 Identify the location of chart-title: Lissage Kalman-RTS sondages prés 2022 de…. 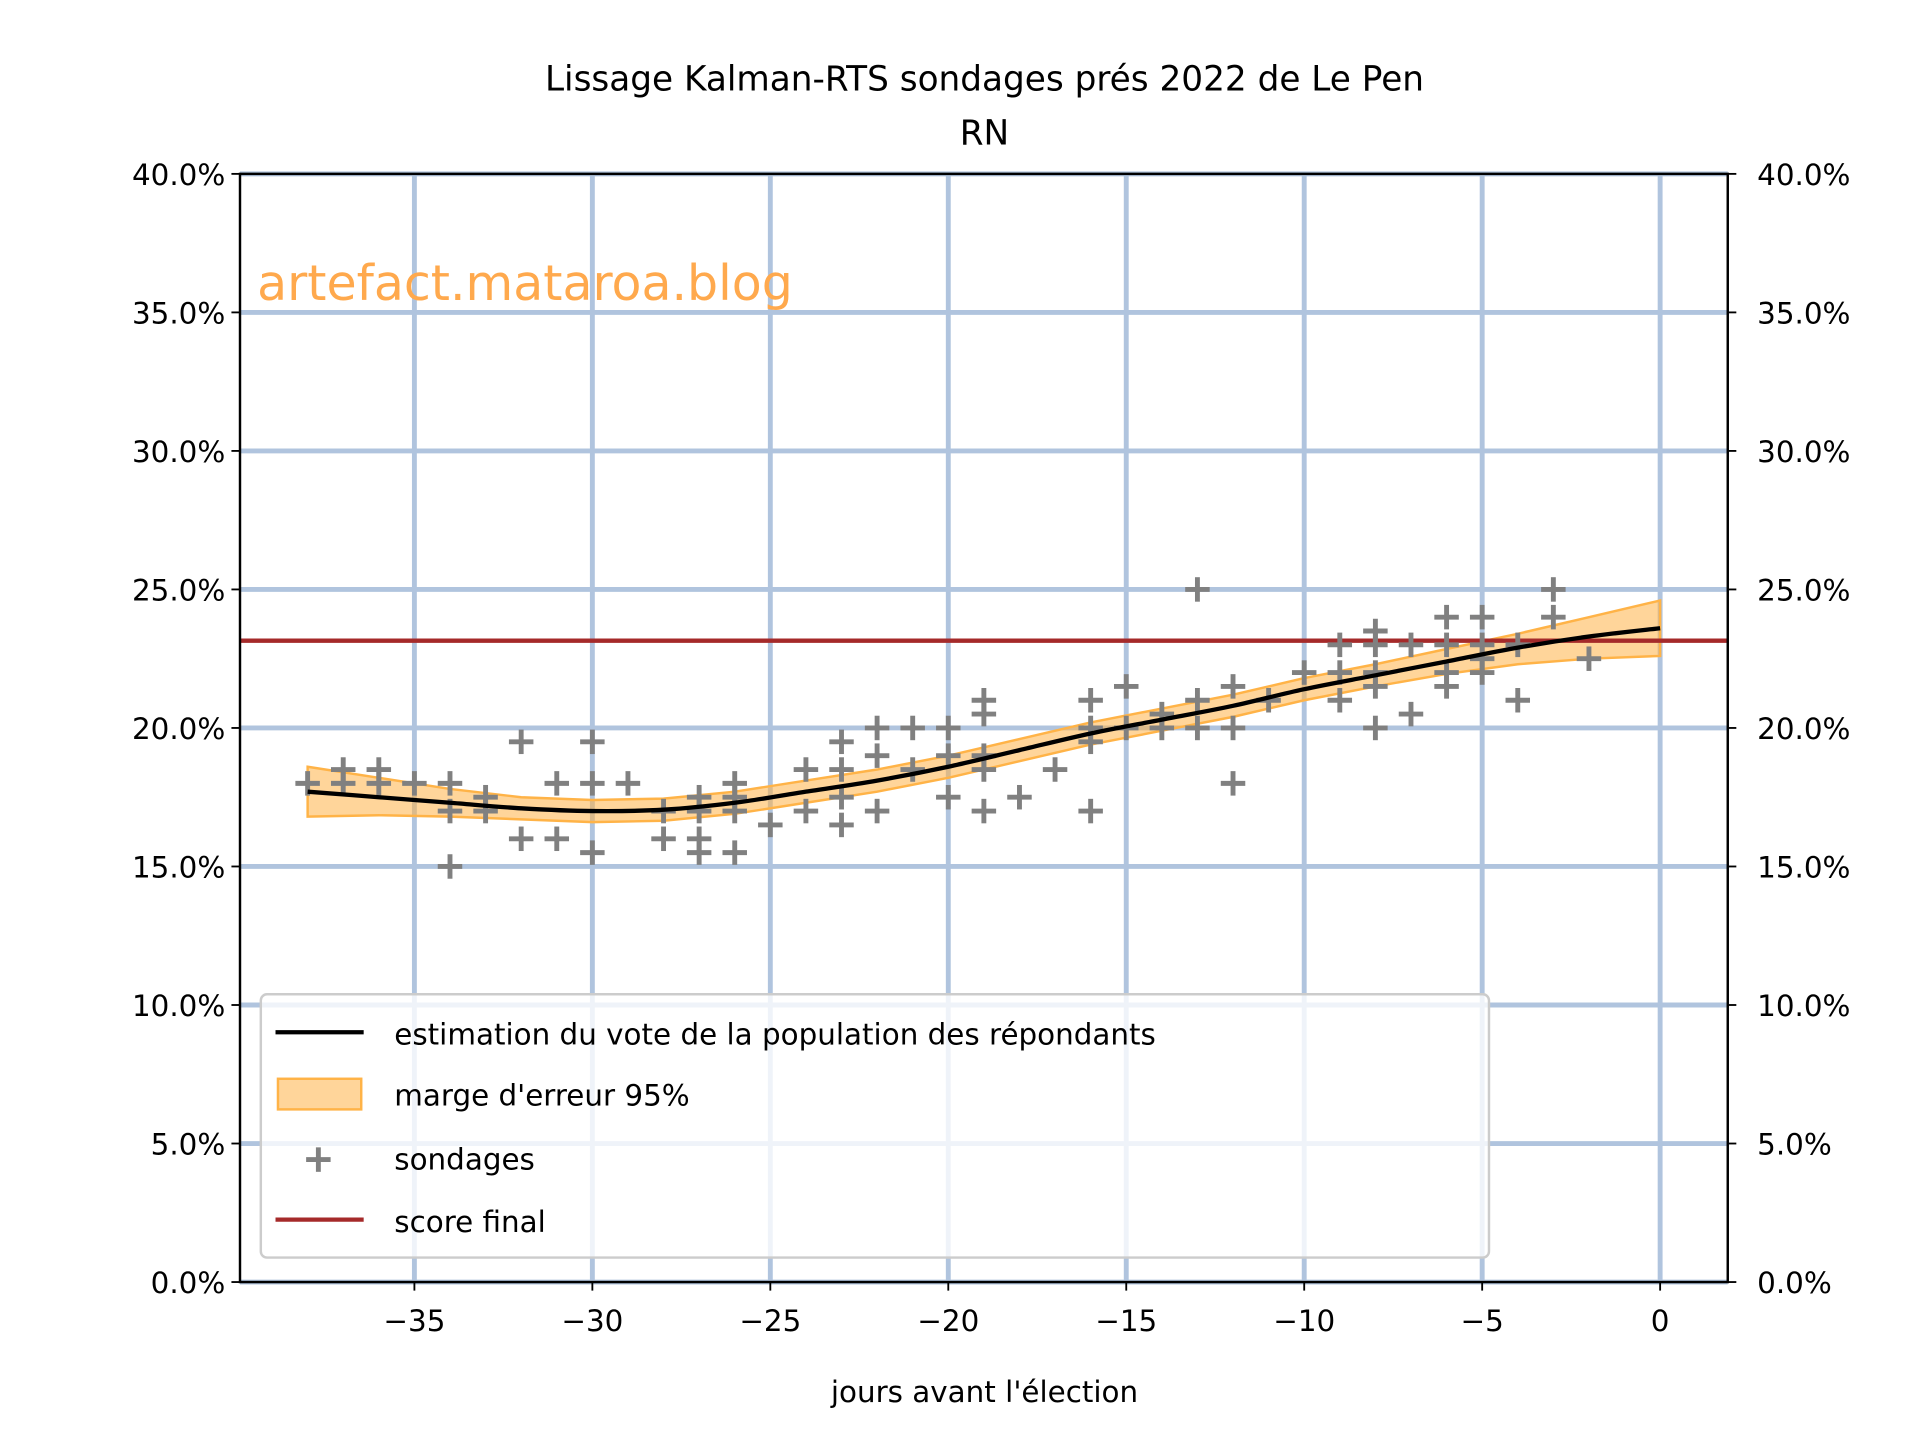
(984, 80).